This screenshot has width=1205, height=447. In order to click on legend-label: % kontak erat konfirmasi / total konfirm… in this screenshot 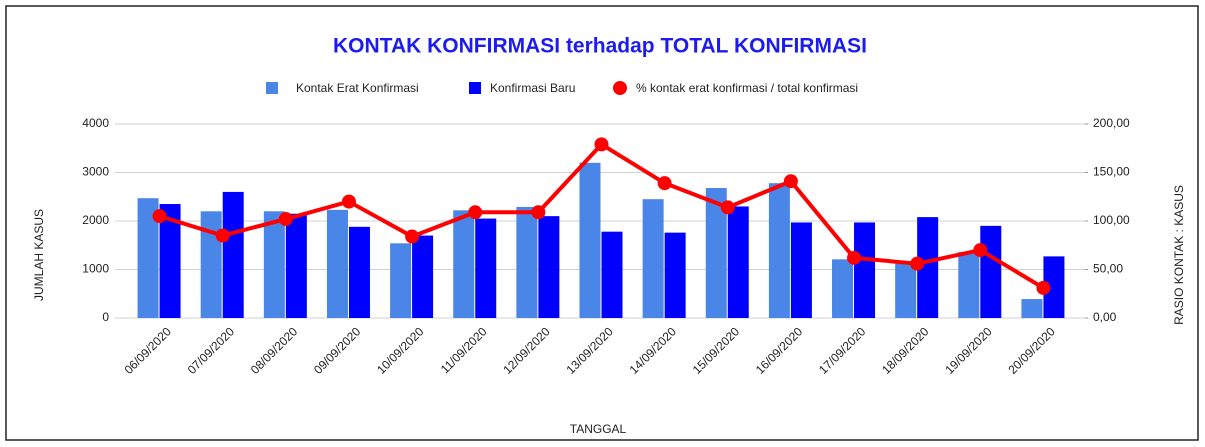, I will do `click(747, 88)`.